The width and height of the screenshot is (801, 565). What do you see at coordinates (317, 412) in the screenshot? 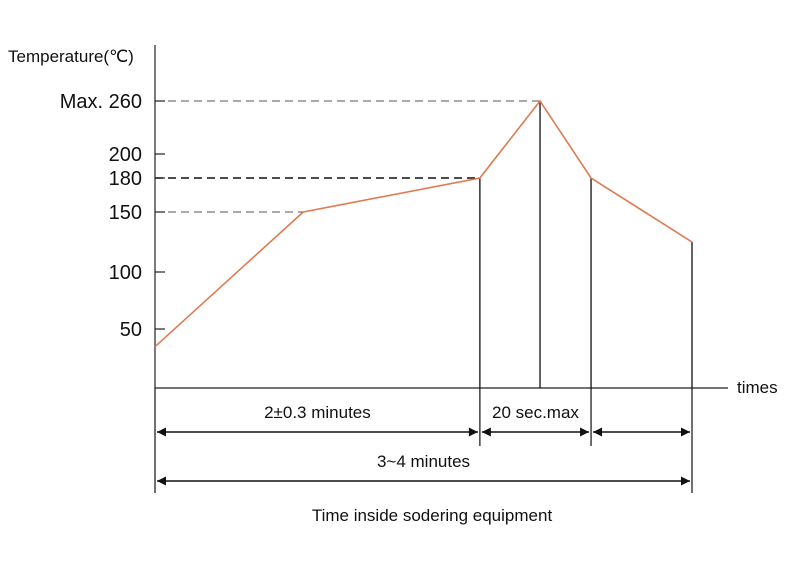
I see `interval-label: 2±0.3 minutes` at bounding box center [317, 412].